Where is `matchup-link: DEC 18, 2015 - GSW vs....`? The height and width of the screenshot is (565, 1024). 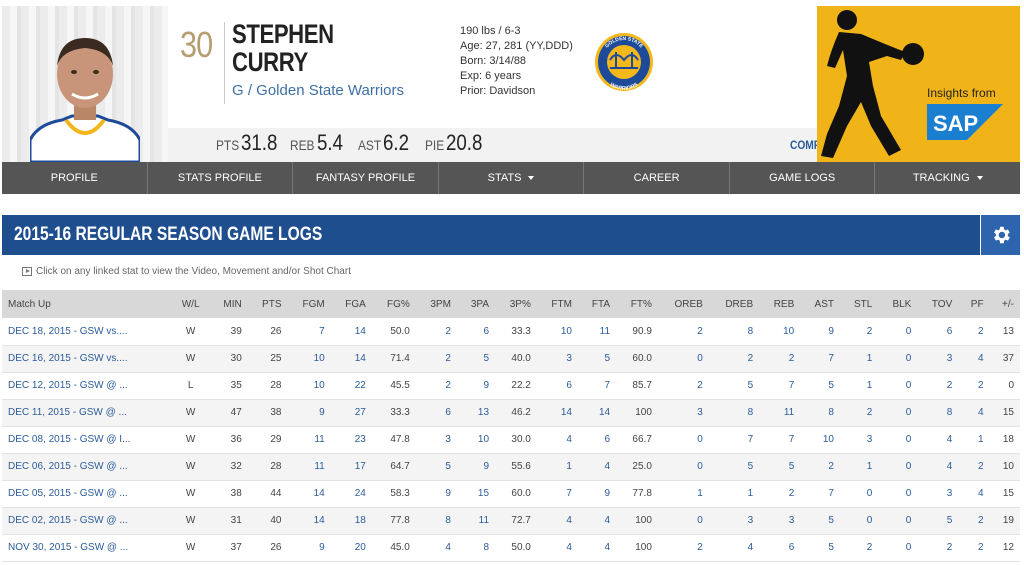
matchup-link: DEC 18, 2015 - GSW vs.... is located at coordinates (68, 331).